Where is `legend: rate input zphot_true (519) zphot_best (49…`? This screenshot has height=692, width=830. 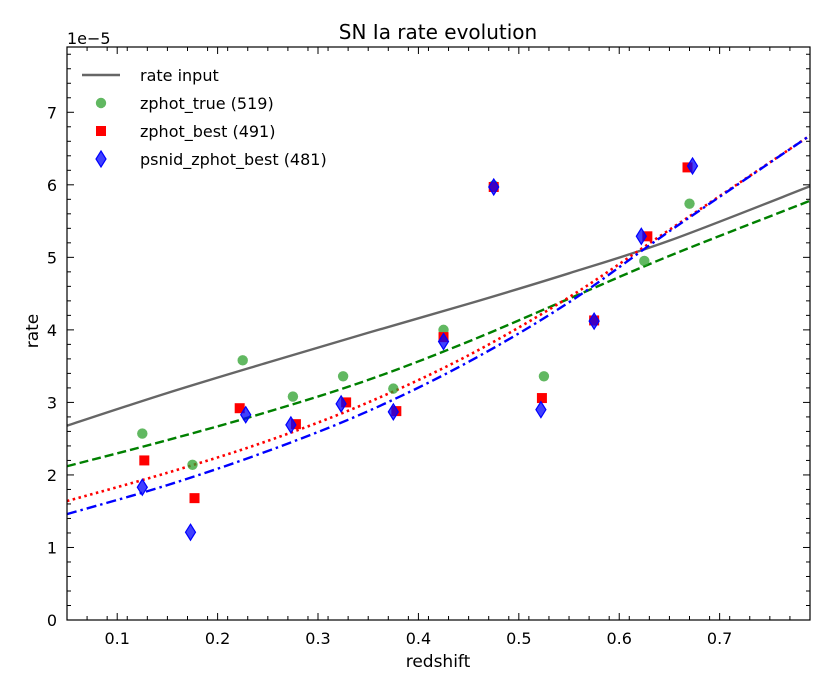 legend: rate input zphot_true (519) zphot_best (49… is located at coordinates (204, 118).